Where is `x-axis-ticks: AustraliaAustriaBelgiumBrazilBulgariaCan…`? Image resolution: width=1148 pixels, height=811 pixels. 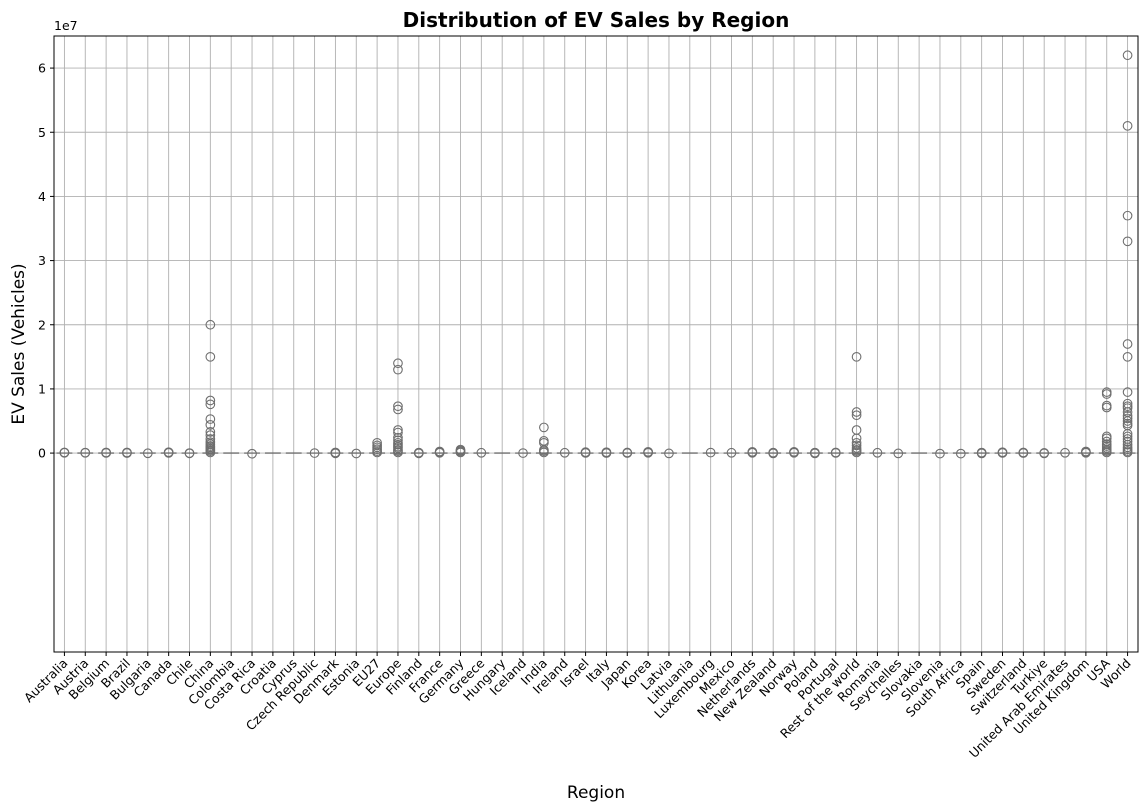
x-axis-ticks: AustraliaAustriaBelgiumBrazilBulgariaCan… is located at coordinates (577, 706).